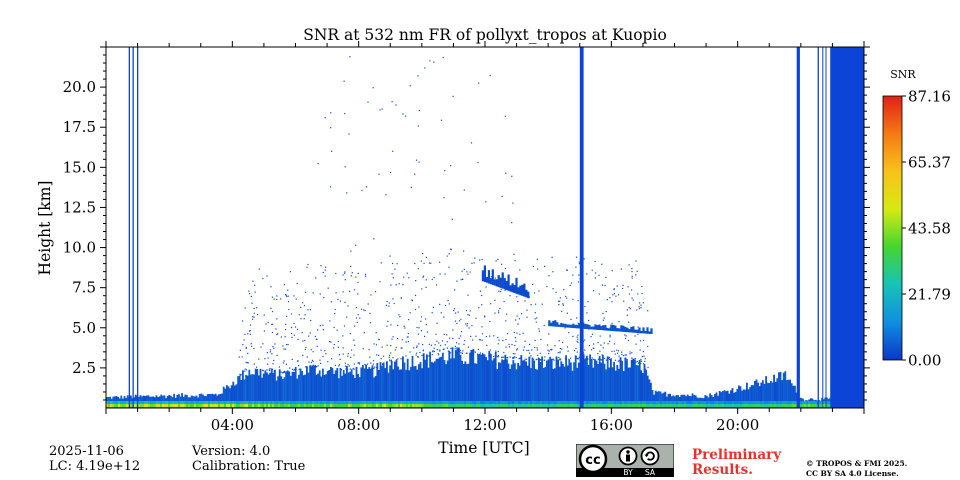 This screenshot has width=960, height=480. I want to click on cc-by-label: BY, so click(628, 472).